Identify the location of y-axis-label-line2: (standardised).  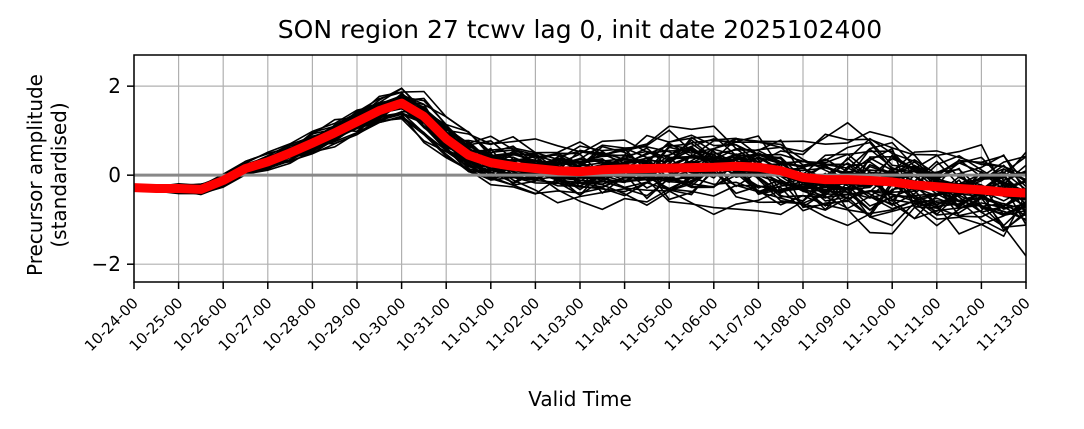
(59, 174).